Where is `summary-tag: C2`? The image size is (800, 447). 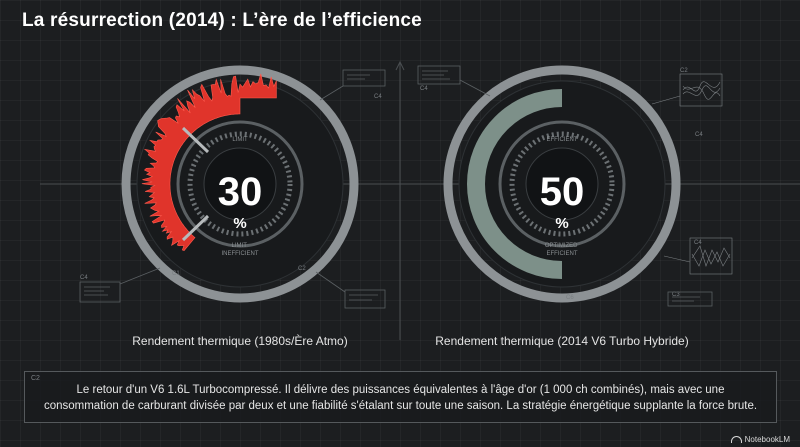 summary-tag: C2 is located at coordinates (35, 378).